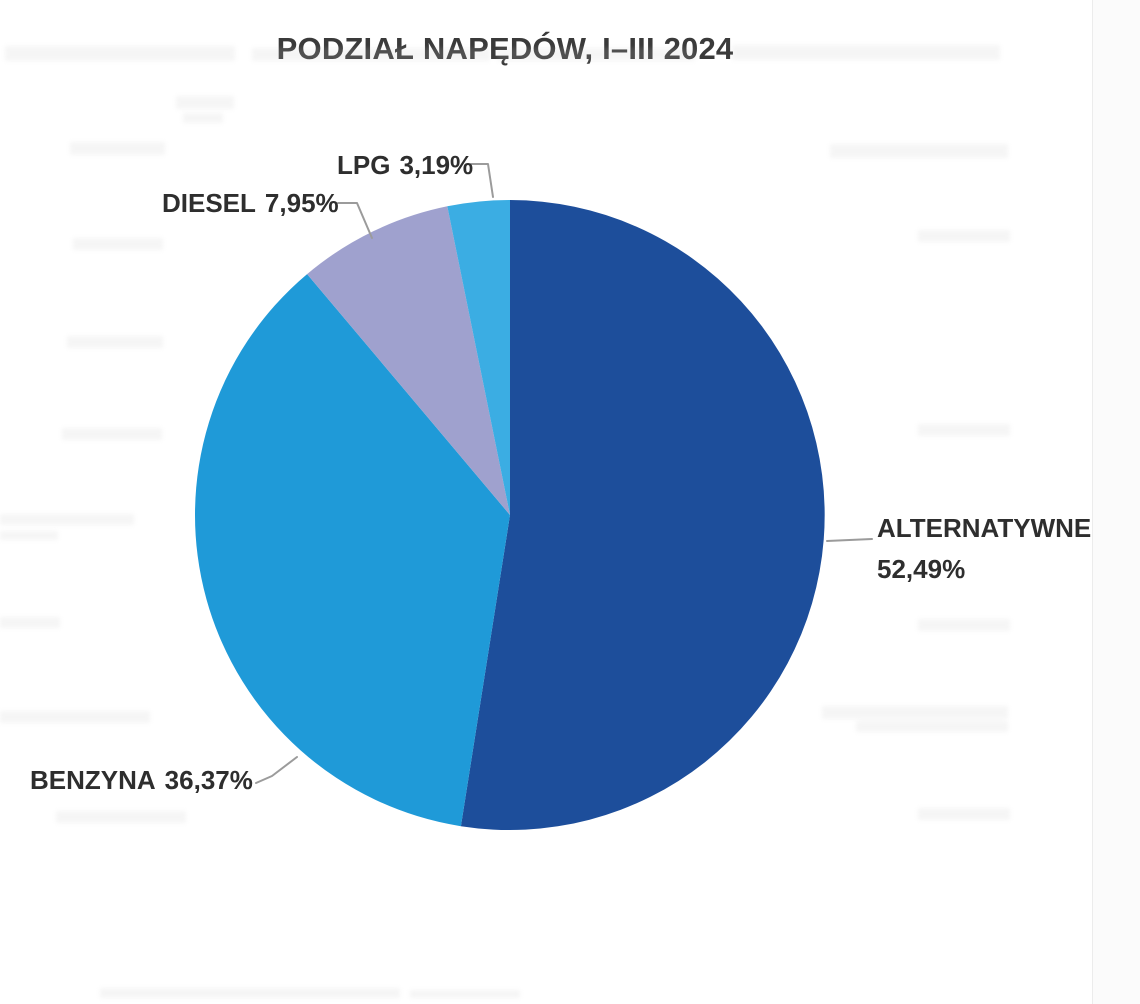  I want to click on leader-line-diesel, so click(355, 220).